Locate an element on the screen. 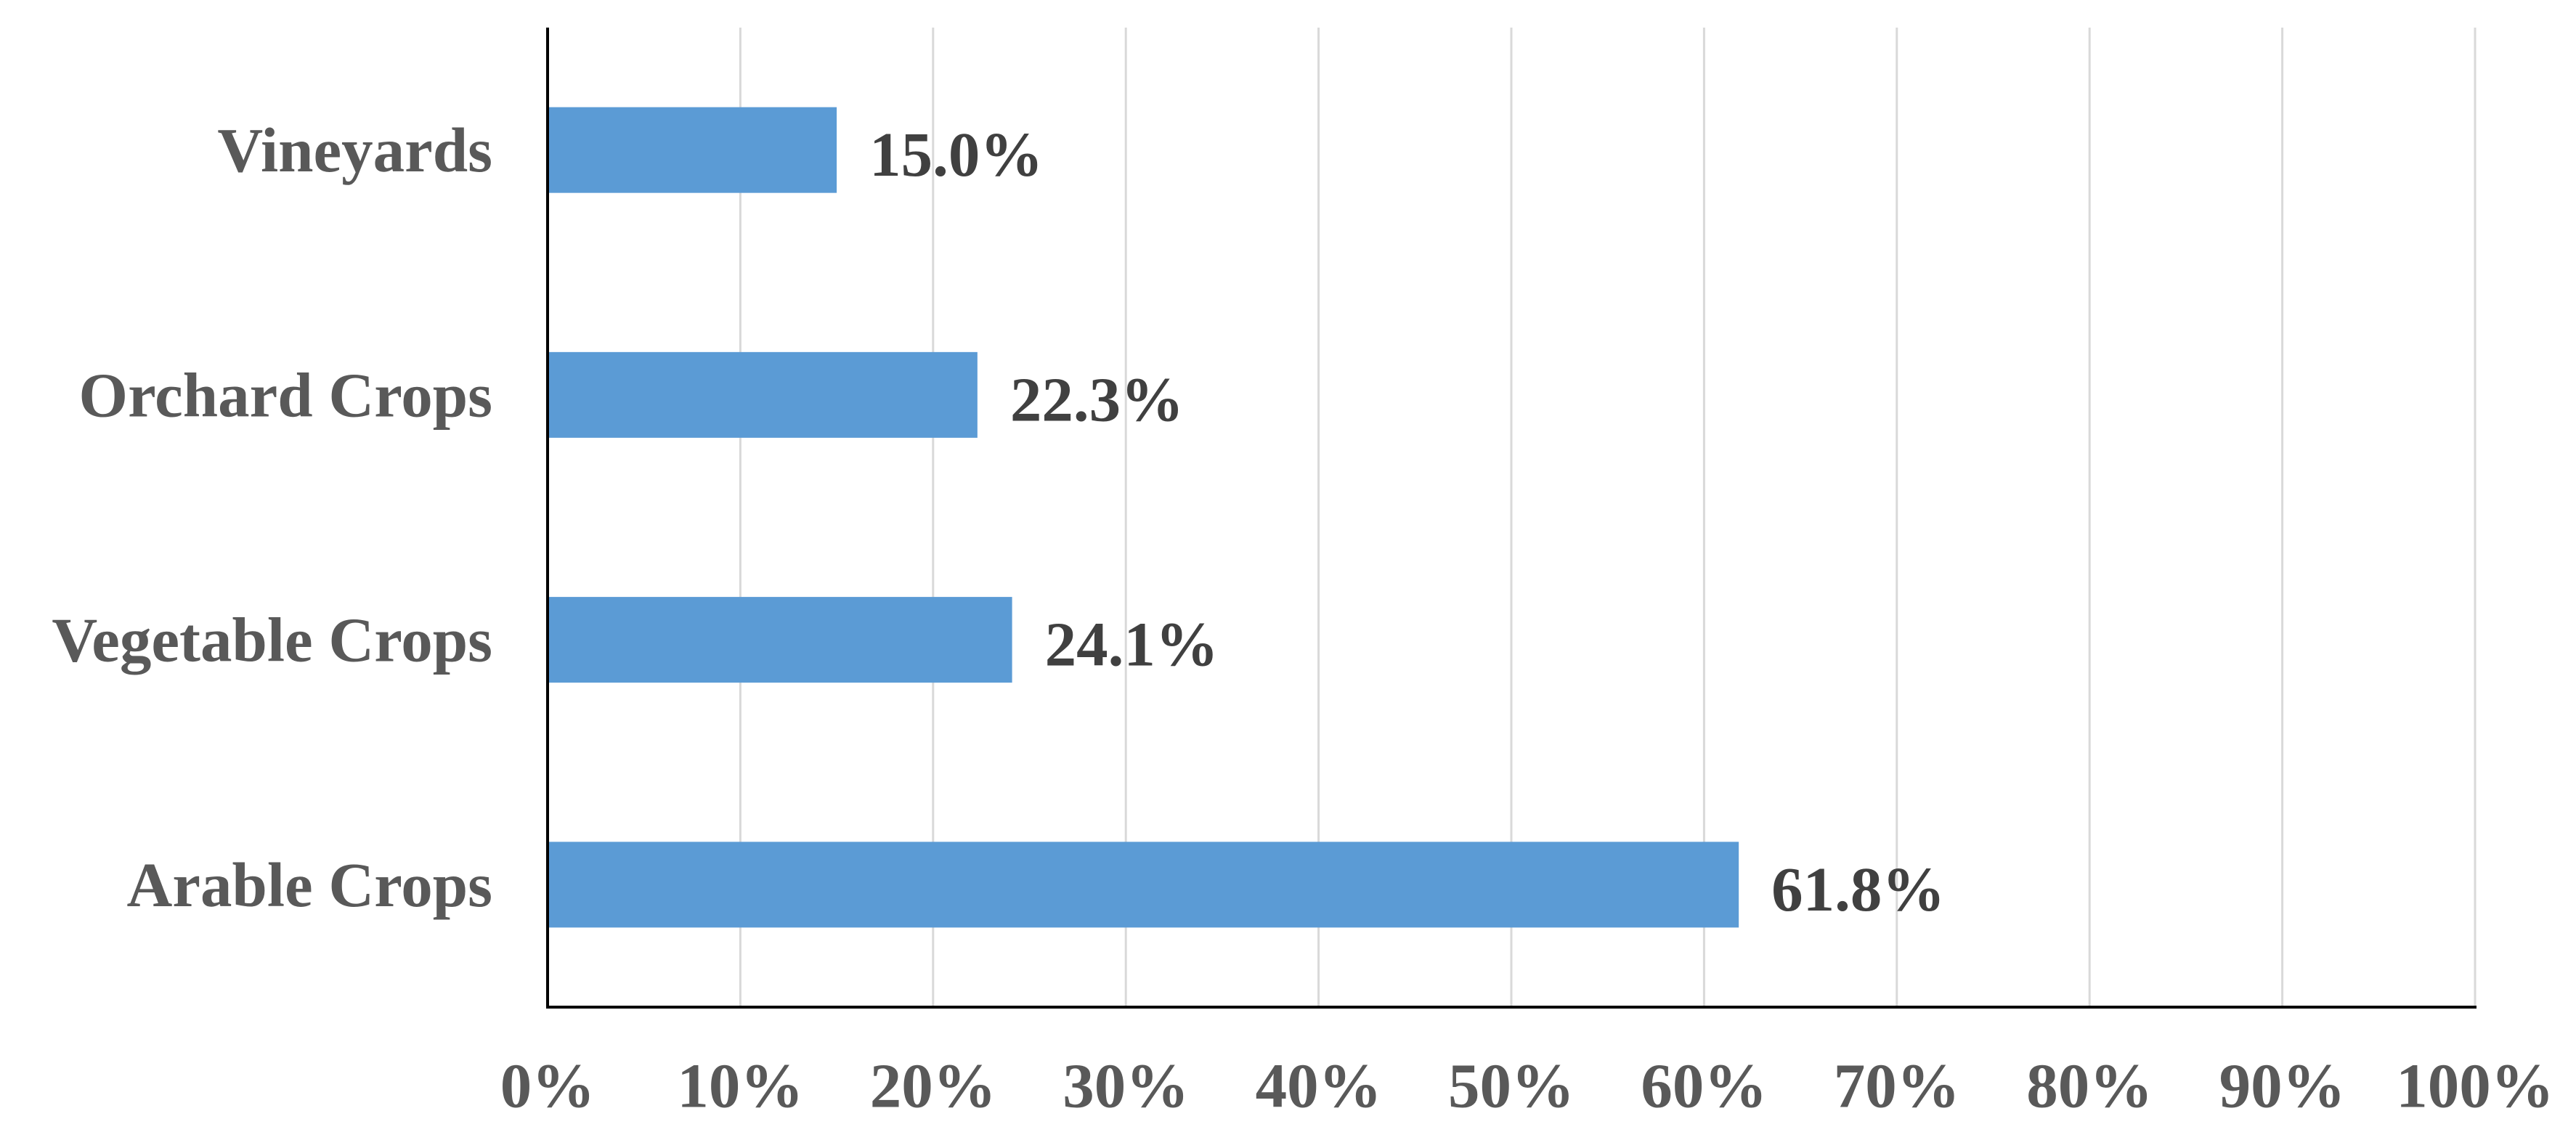 This screenshot has height=1140, width=2576. data-label: 22.3% is located at coordinates (1097, 399).